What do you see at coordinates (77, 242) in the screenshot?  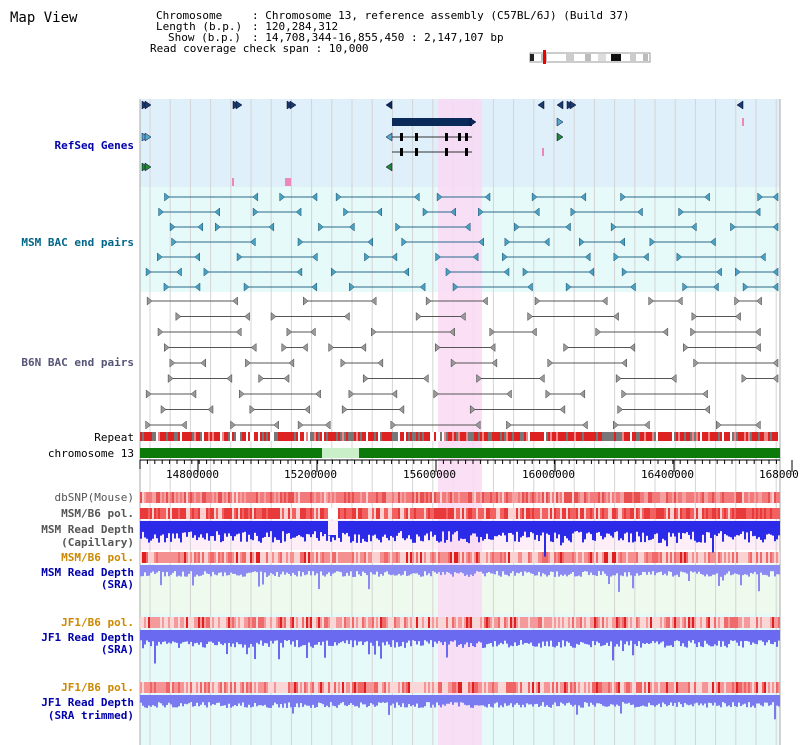 I see `msm-bac-label: MSM BAC end pairs` at bounding box center [77, 242].